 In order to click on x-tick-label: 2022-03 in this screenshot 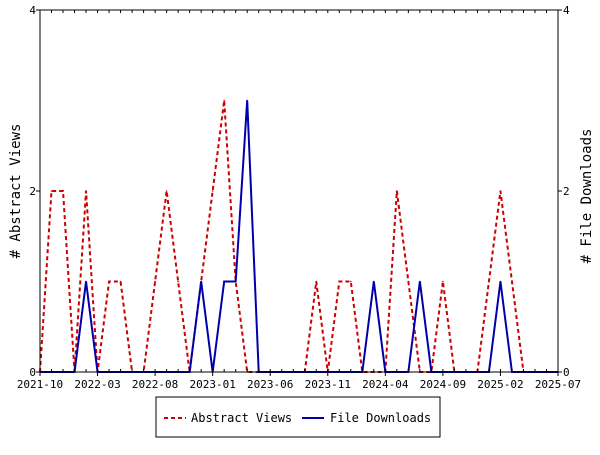, I will do `click(97, 384)`.